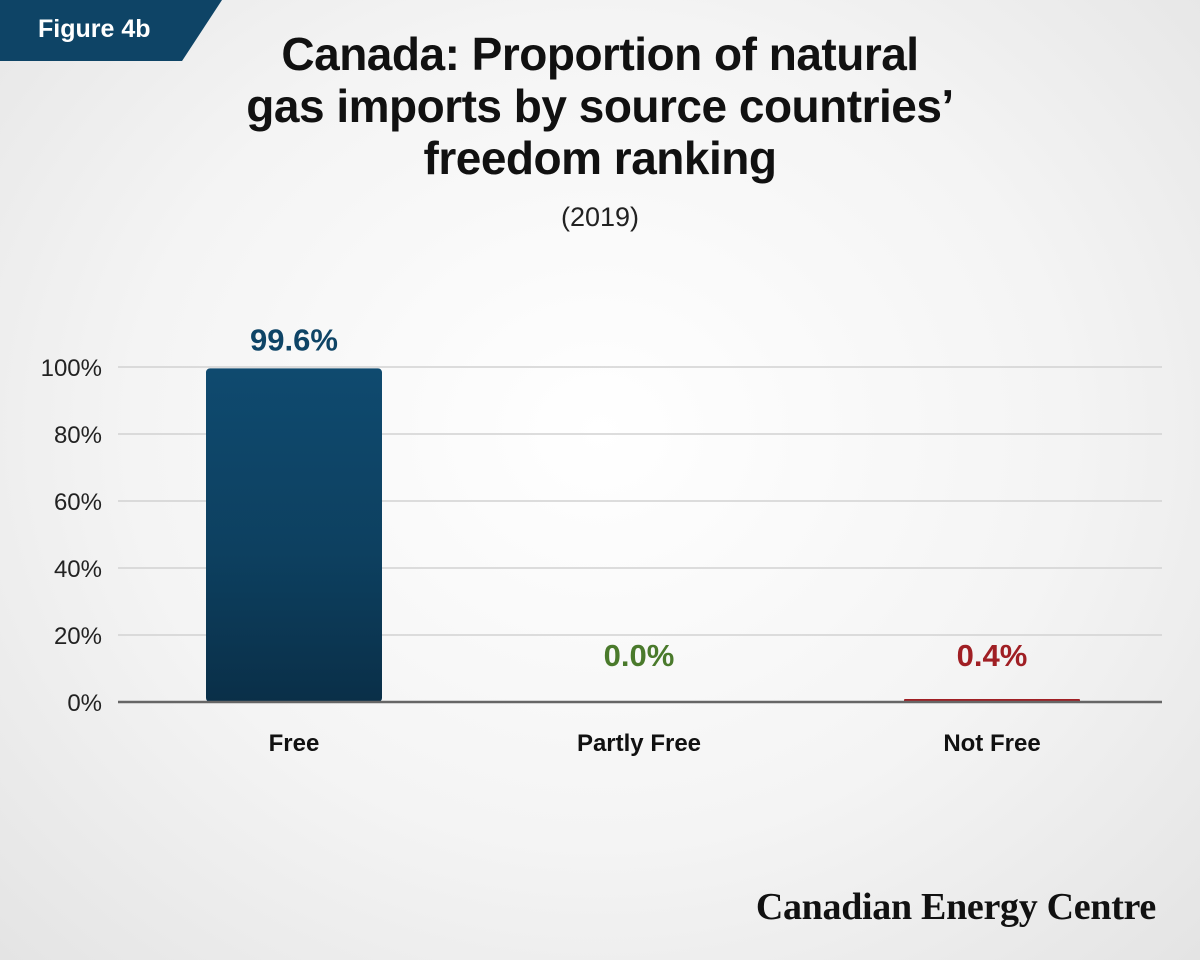  What do you see at coordinates (600, 54) in the screenshot?
I see `chart-title-line: Canada: Proportion of natural` at bounding box center [600, 54].